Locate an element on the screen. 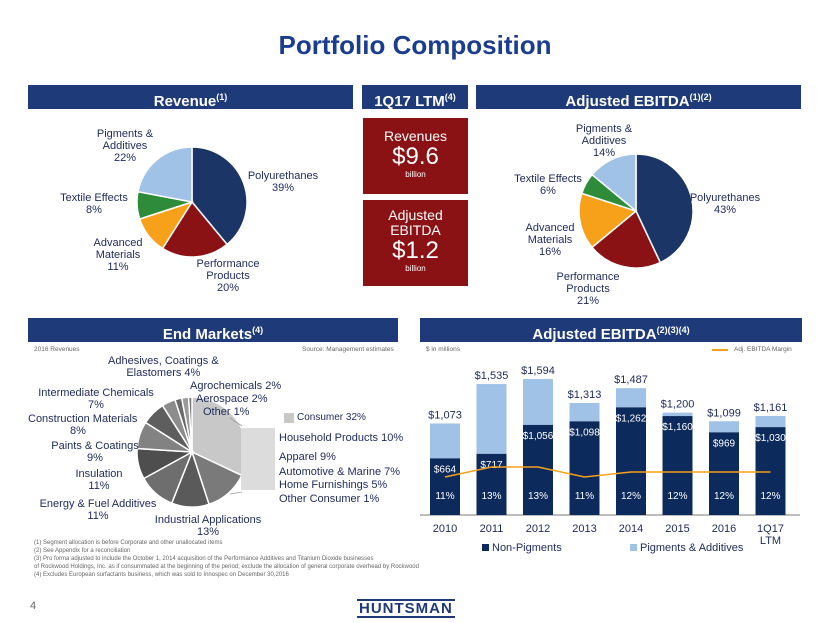  bar-nonpigments-label-0: $664 is located at coordinates (445, 469).